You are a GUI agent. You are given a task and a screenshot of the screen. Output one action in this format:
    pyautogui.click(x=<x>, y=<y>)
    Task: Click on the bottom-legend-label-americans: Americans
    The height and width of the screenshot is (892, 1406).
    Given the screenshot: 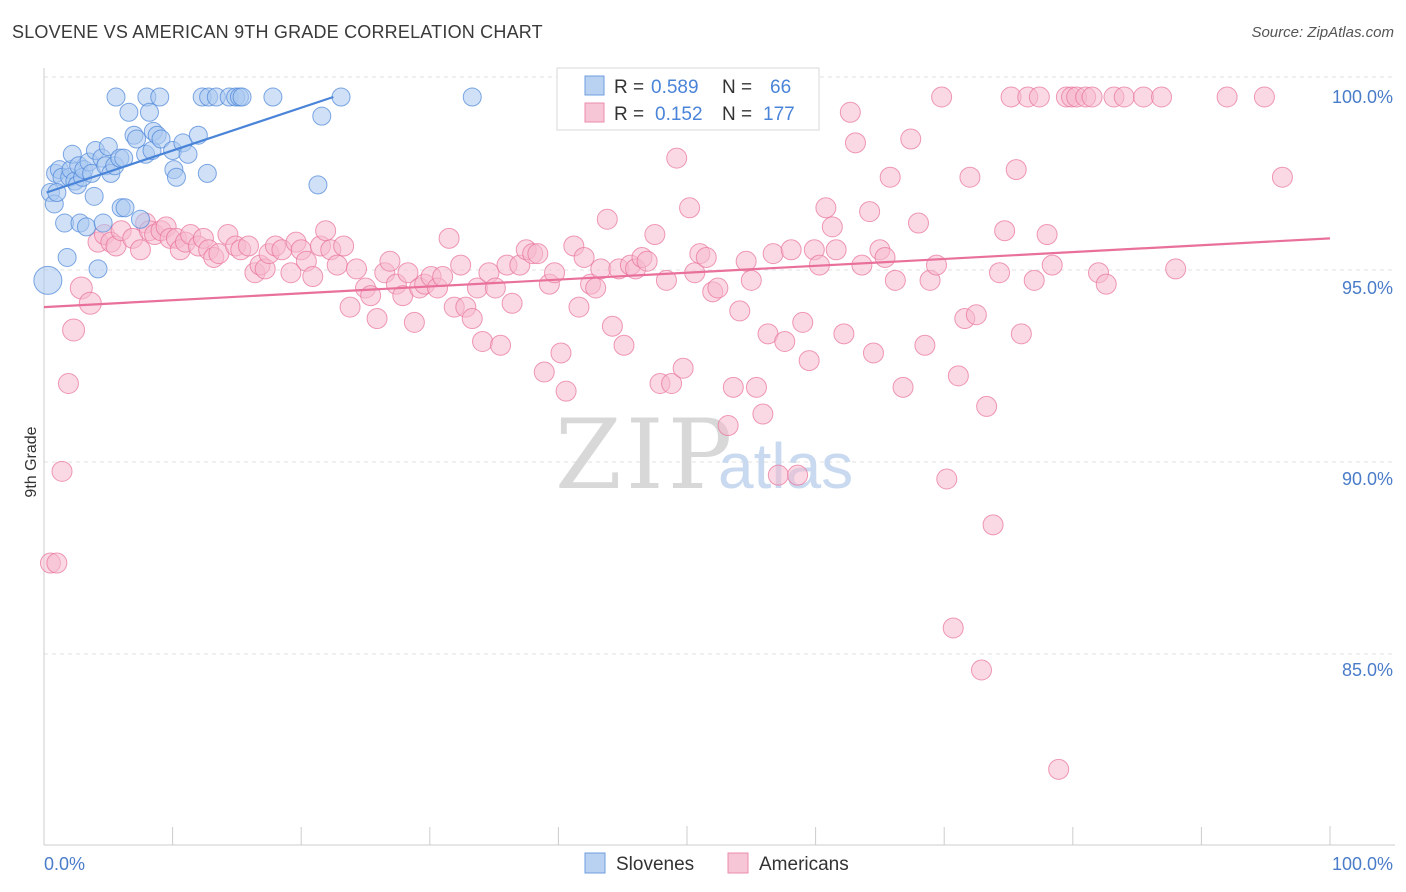 What is the action you would take?
    pyautogui.click(x=804, y=864)
    